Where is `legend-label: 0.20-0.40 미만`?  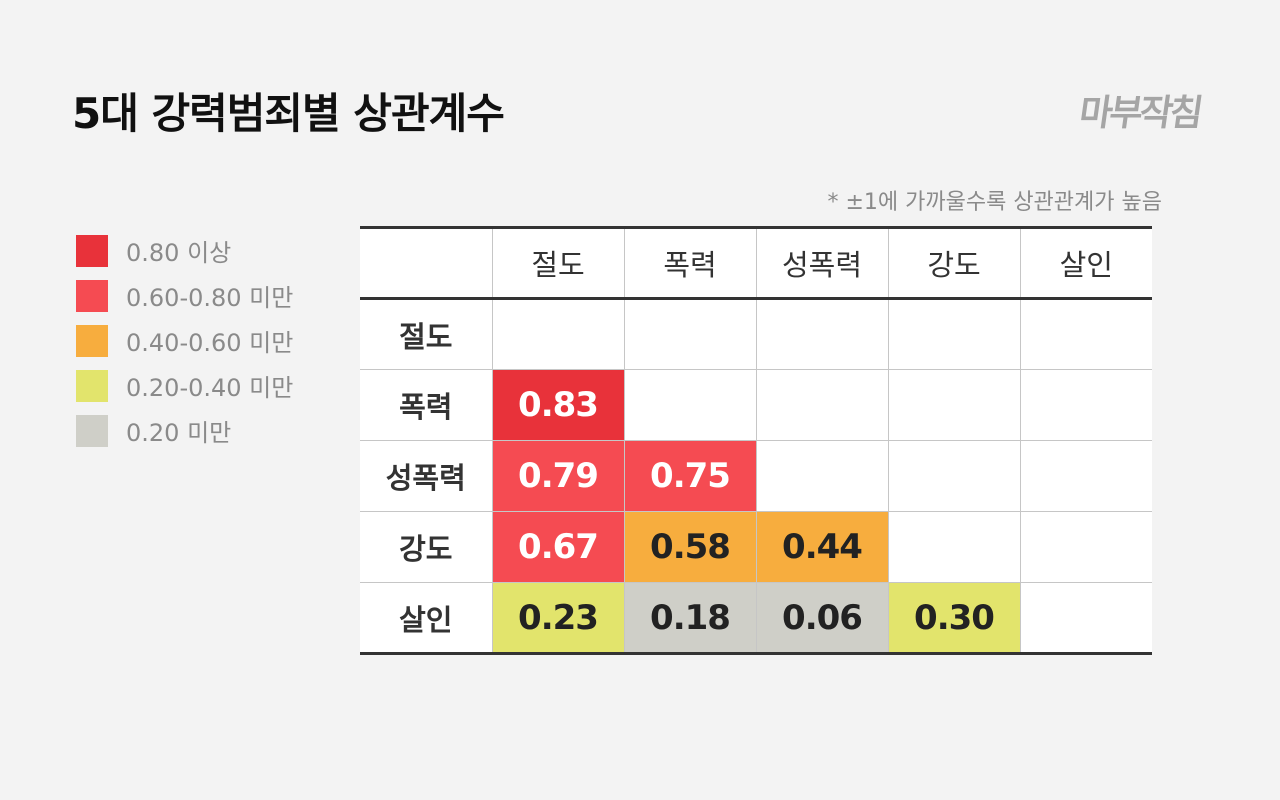 legend-label: 0.20-0.40 미만 is located at coordinates (210, 388).